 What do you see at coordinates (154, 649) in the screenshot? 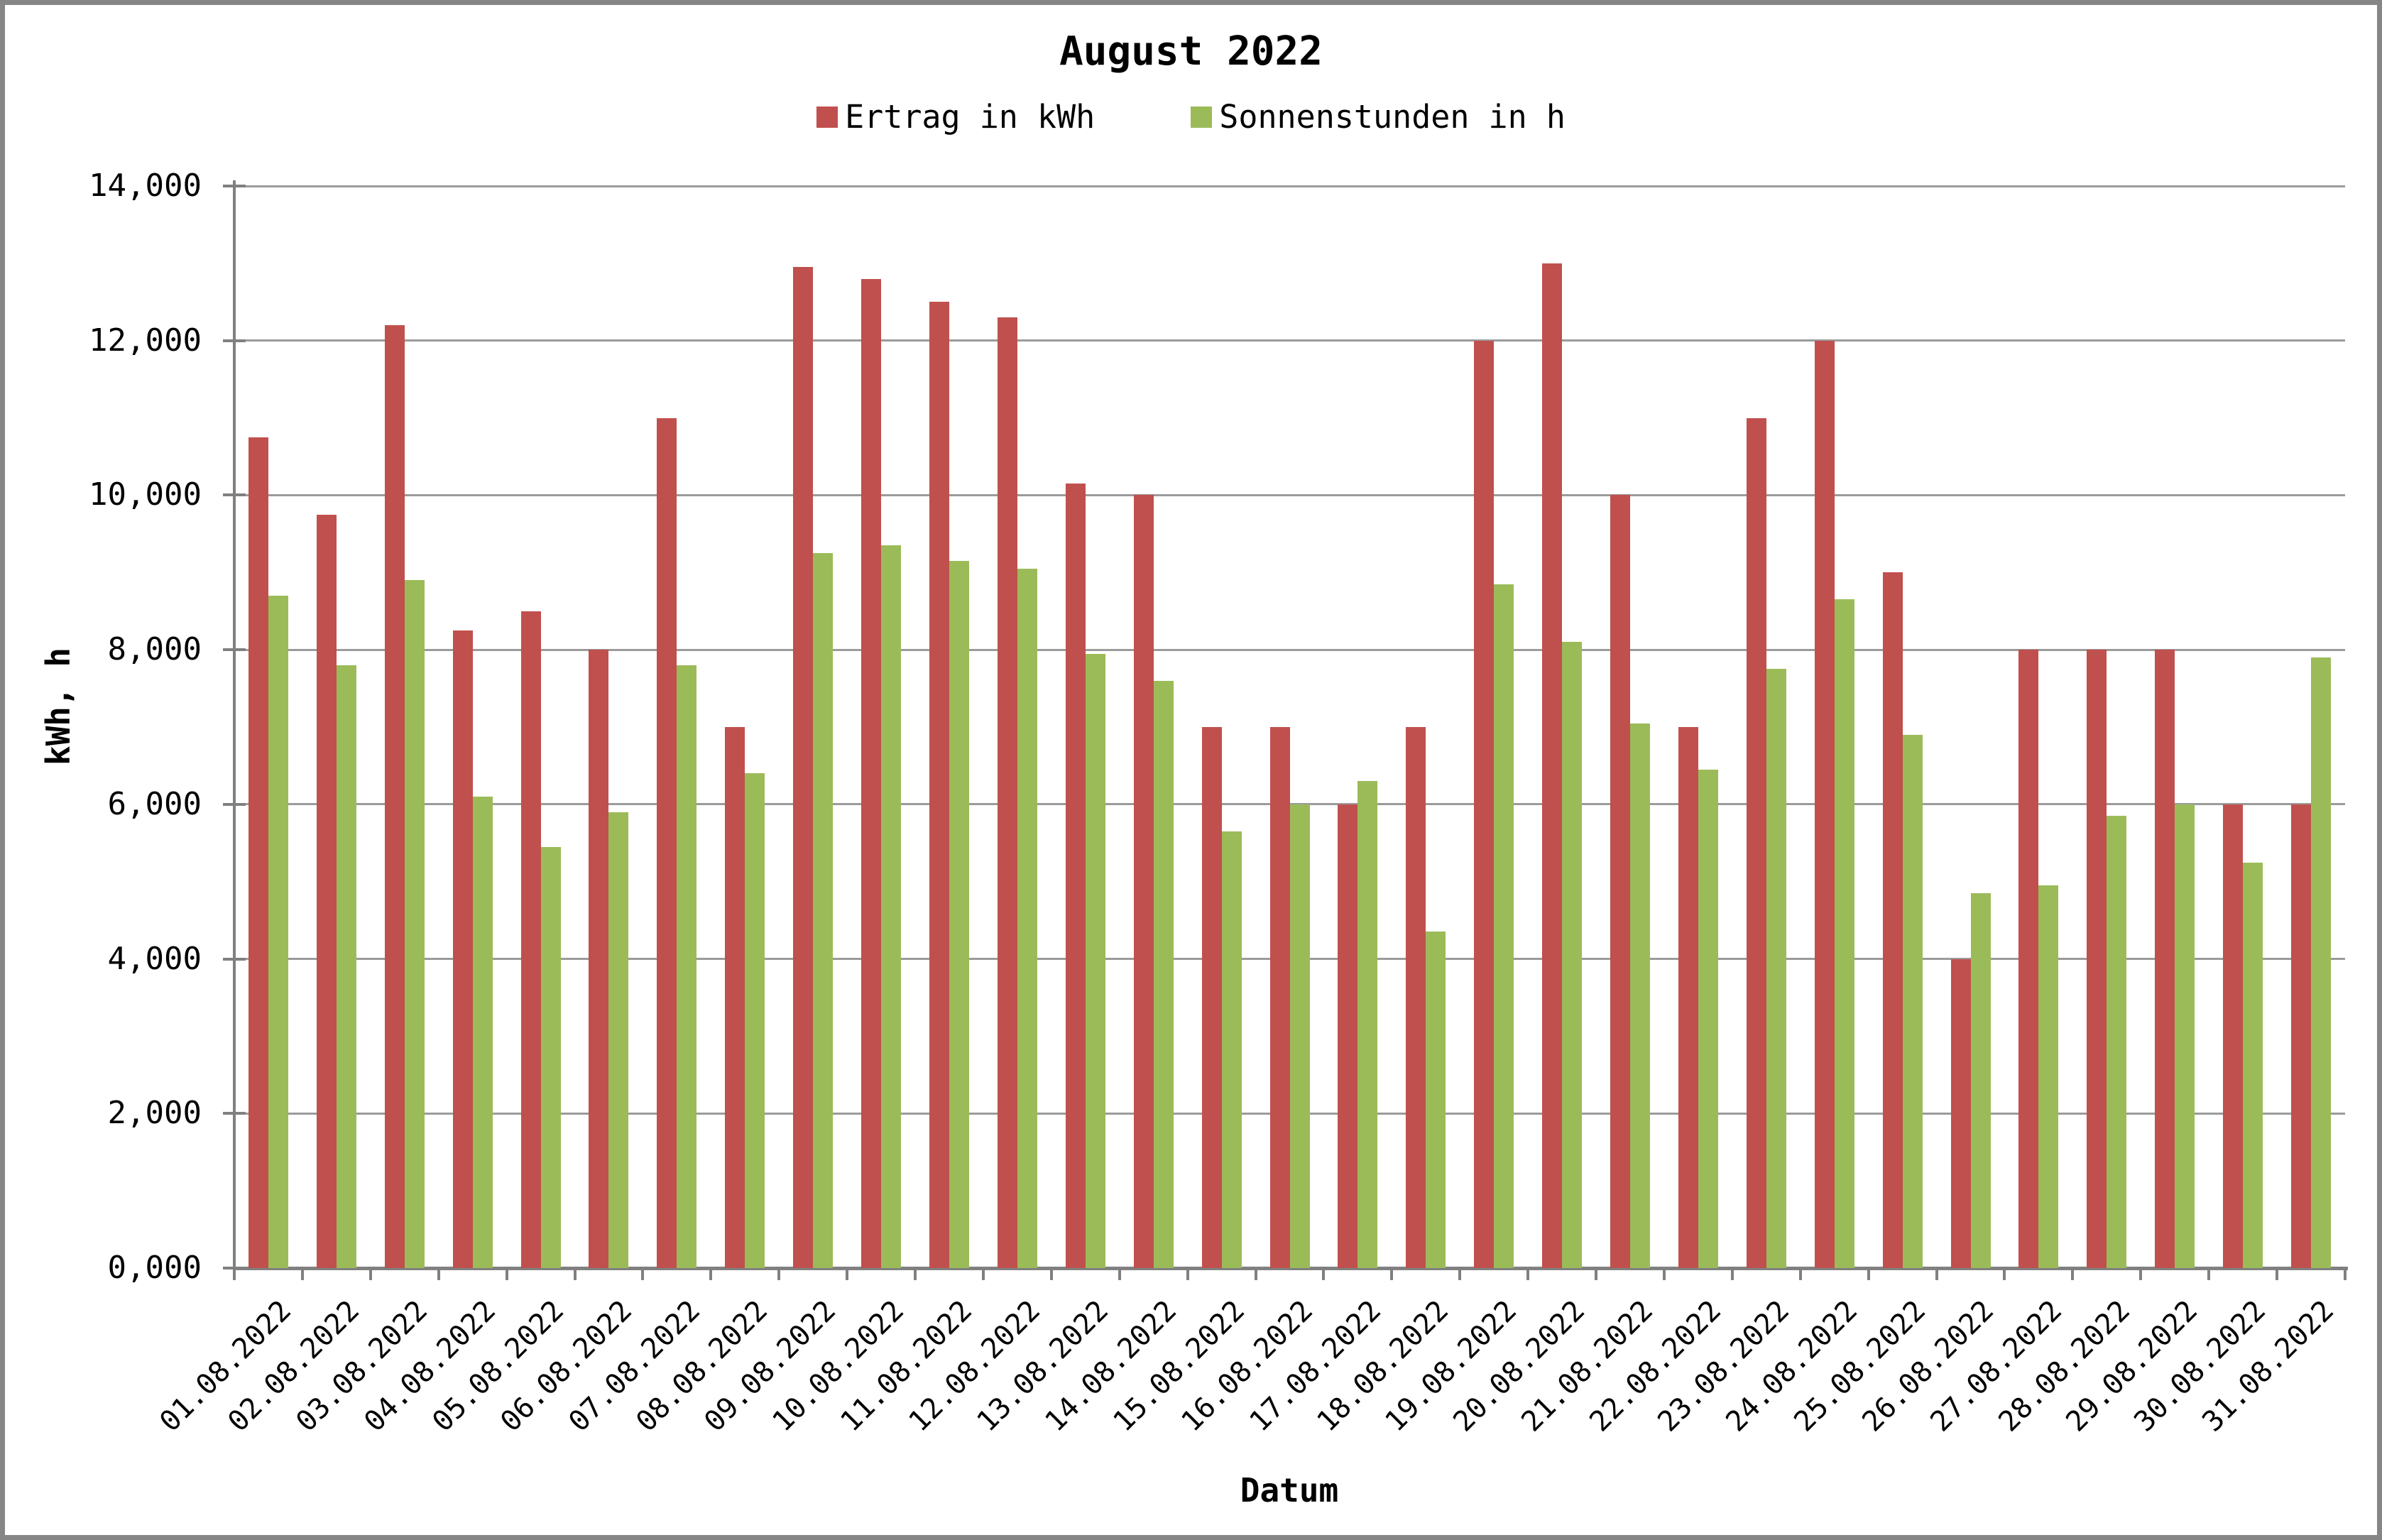
I see `y-tick-label: 8,000` at bounding box center [154, 649].